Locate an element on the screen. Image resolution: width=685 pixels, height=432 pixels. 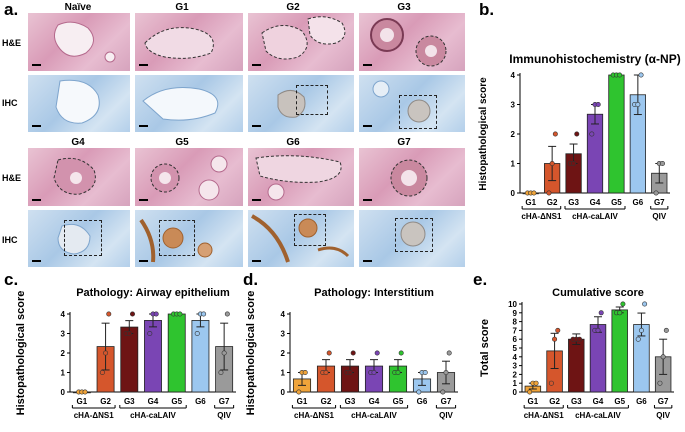
group-label-g7: G7 is located at coordinates (404, 142).